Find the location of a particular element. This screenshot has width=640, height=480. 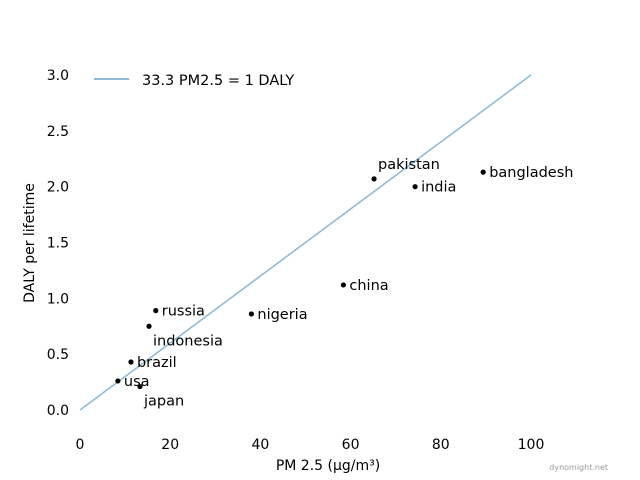

x-tick-label: 0 is located at coordinates (80, 445).